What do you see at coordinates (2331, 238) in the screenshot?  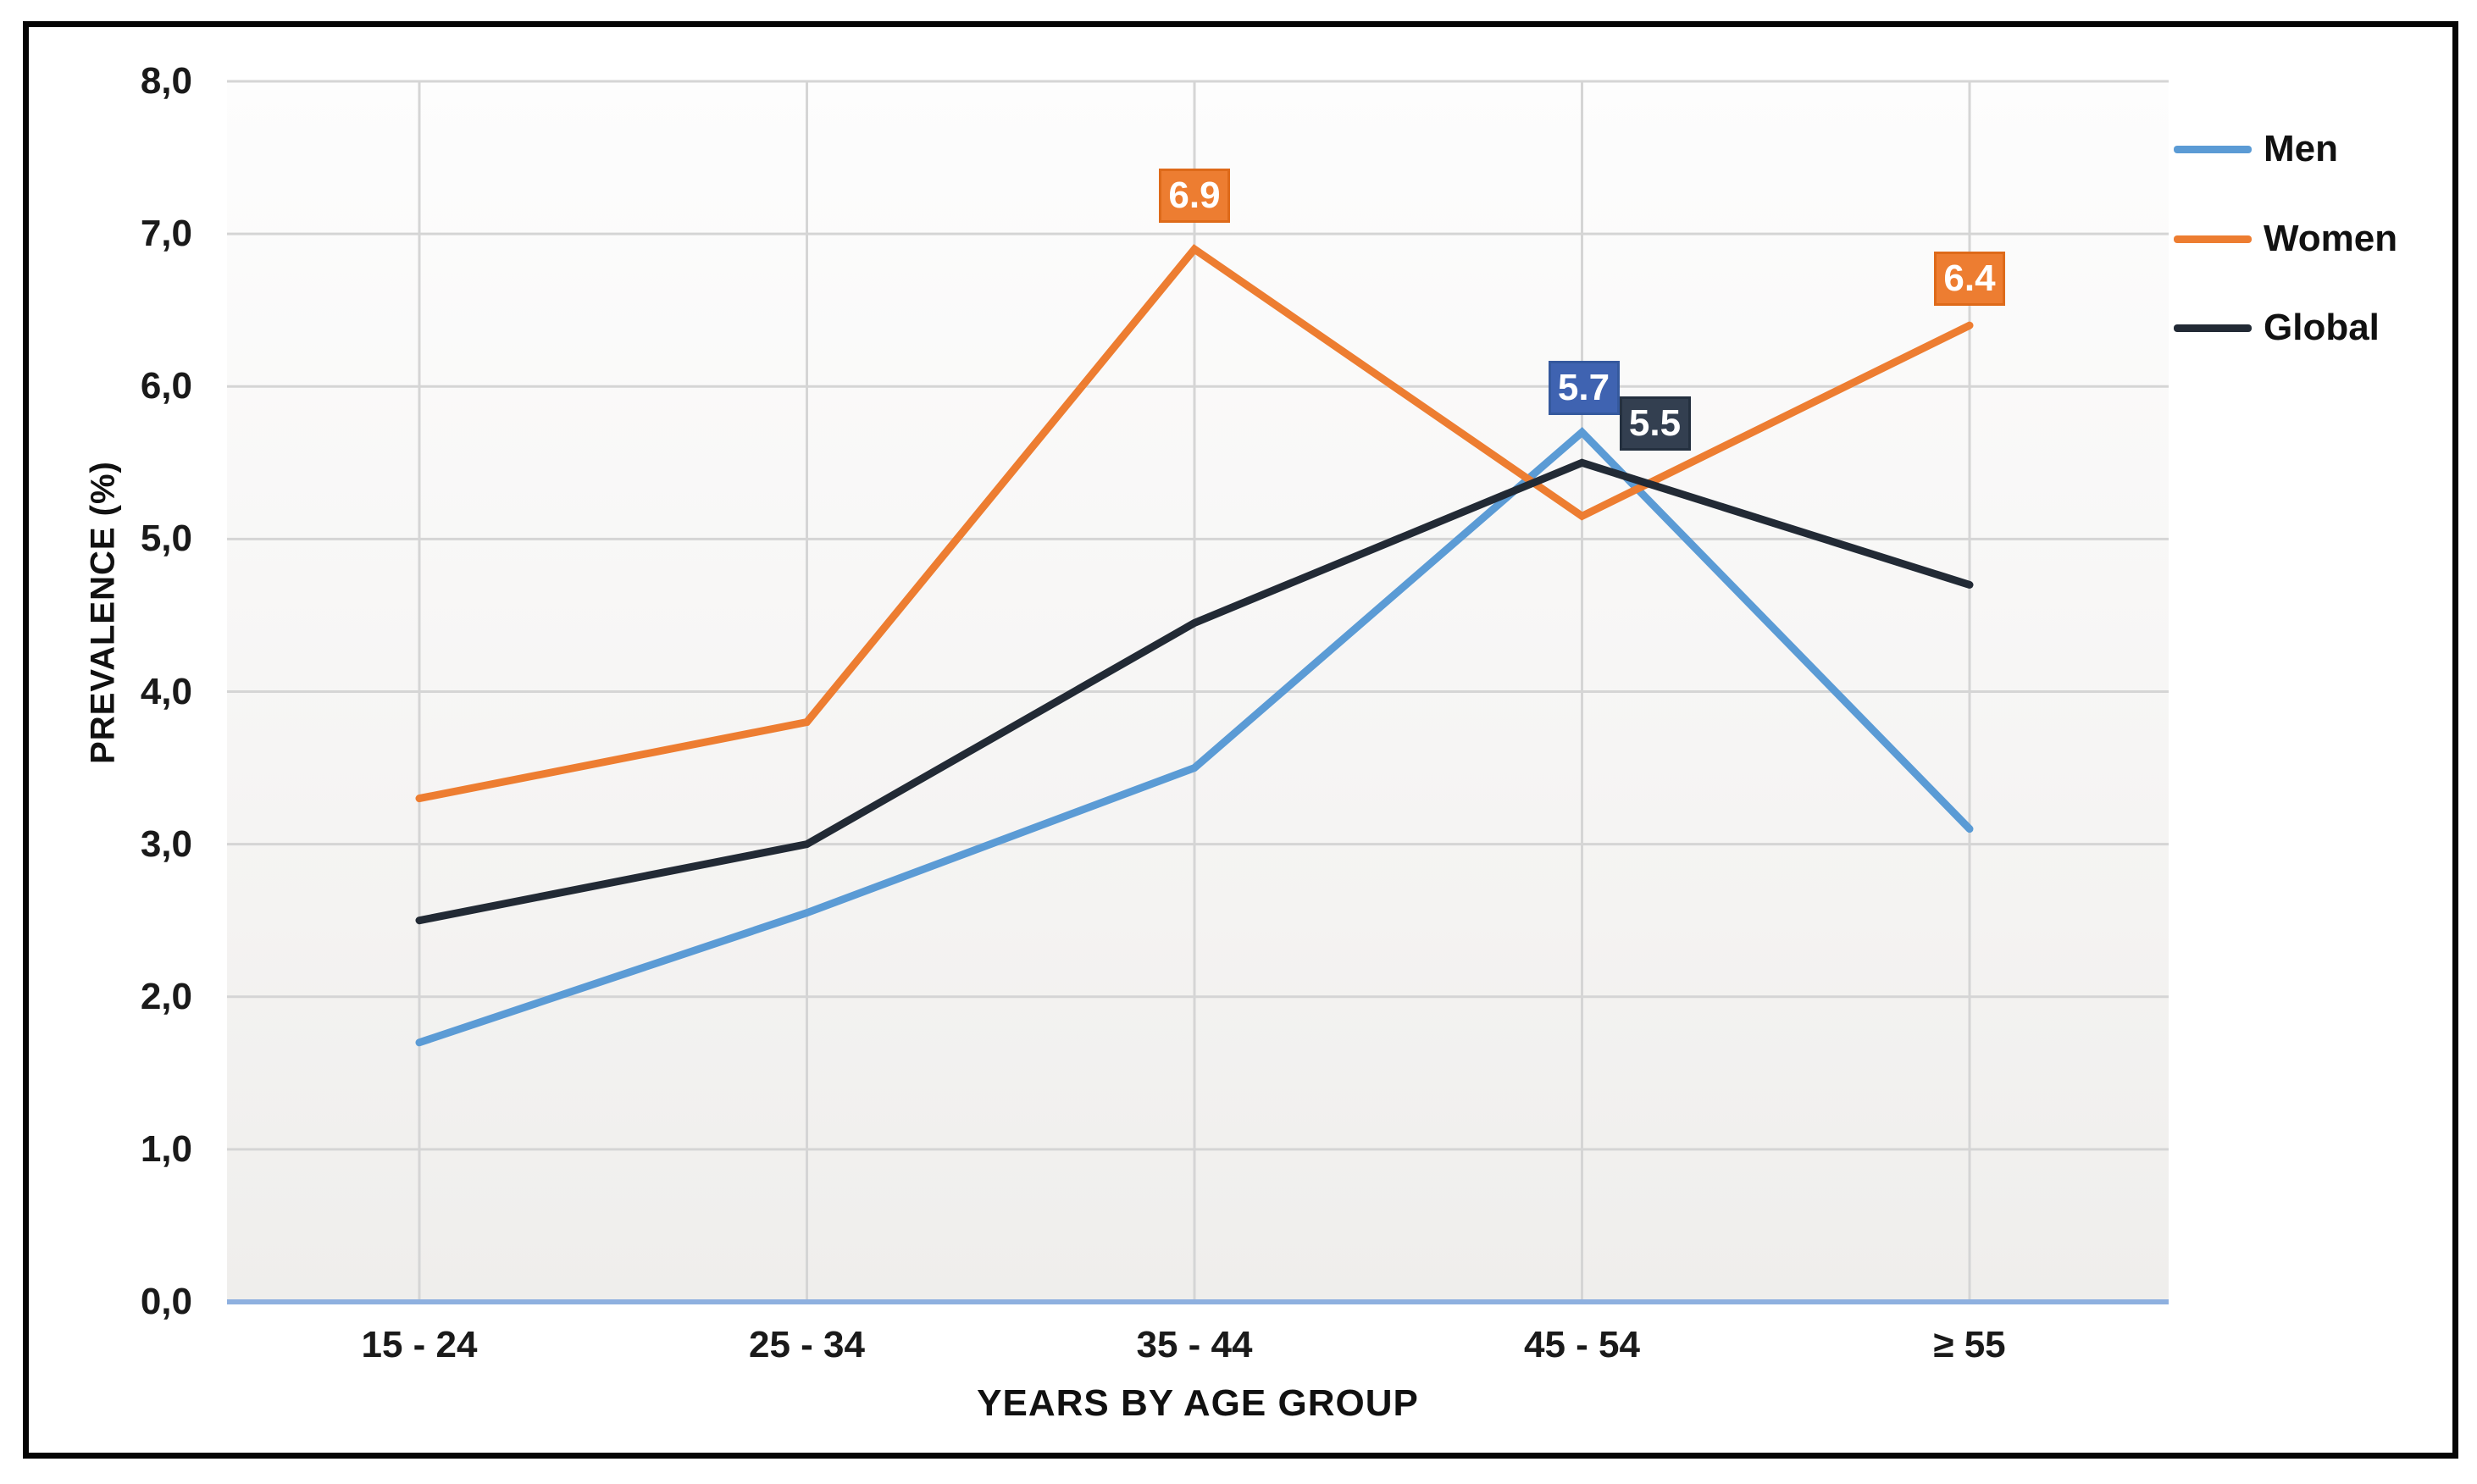 I see `legend-label-women: Women` at bounding box center [2331, 238].